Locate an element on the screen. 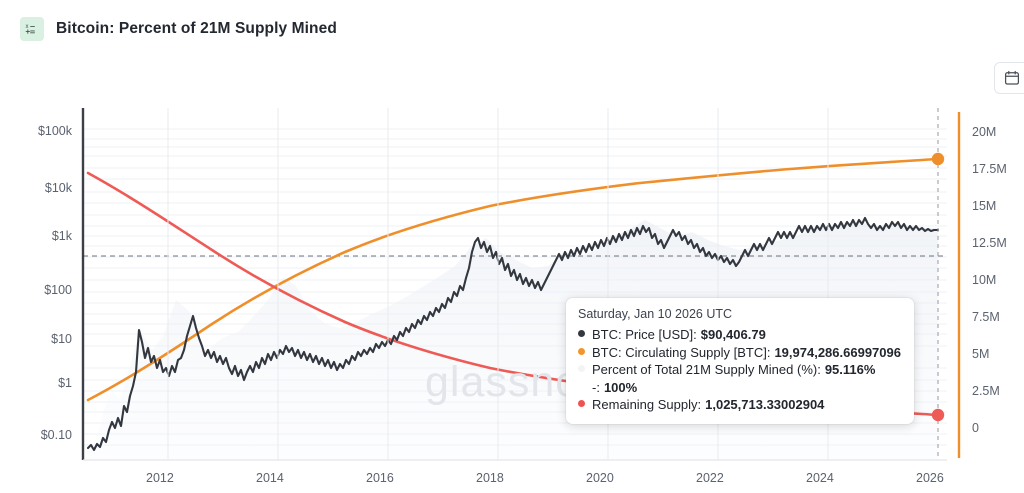 The image size is (1024, 493). x-tick-2020: 2020 is located at coordinates (600, 478).